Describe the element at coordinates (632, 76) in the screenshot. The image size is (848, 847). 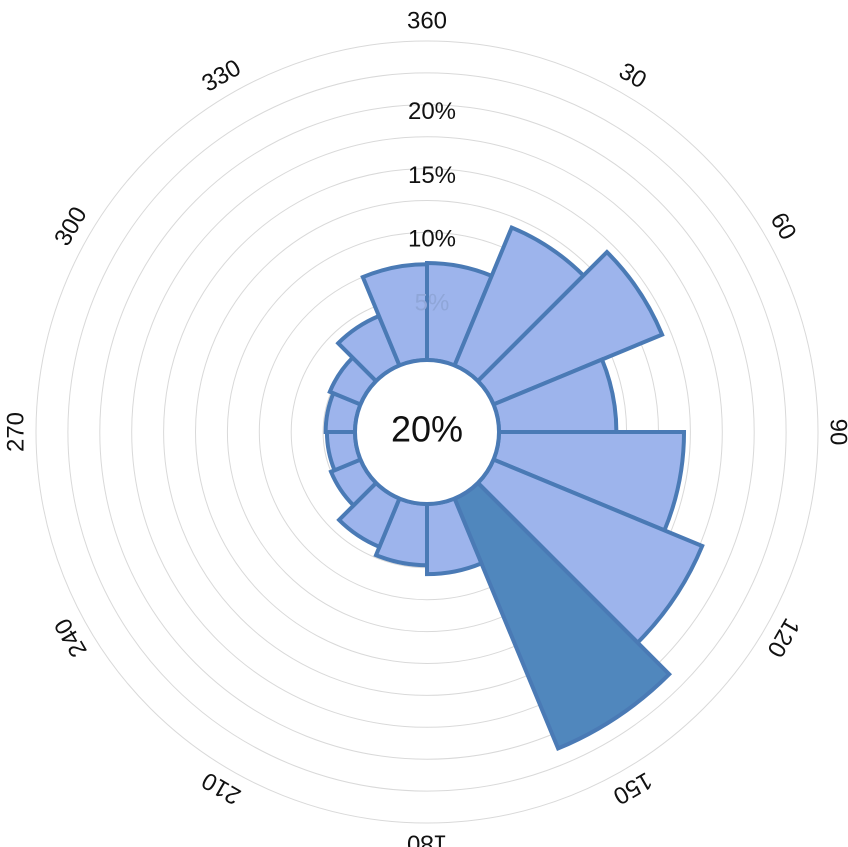
I see `angle-tick-label: 30` at that location.